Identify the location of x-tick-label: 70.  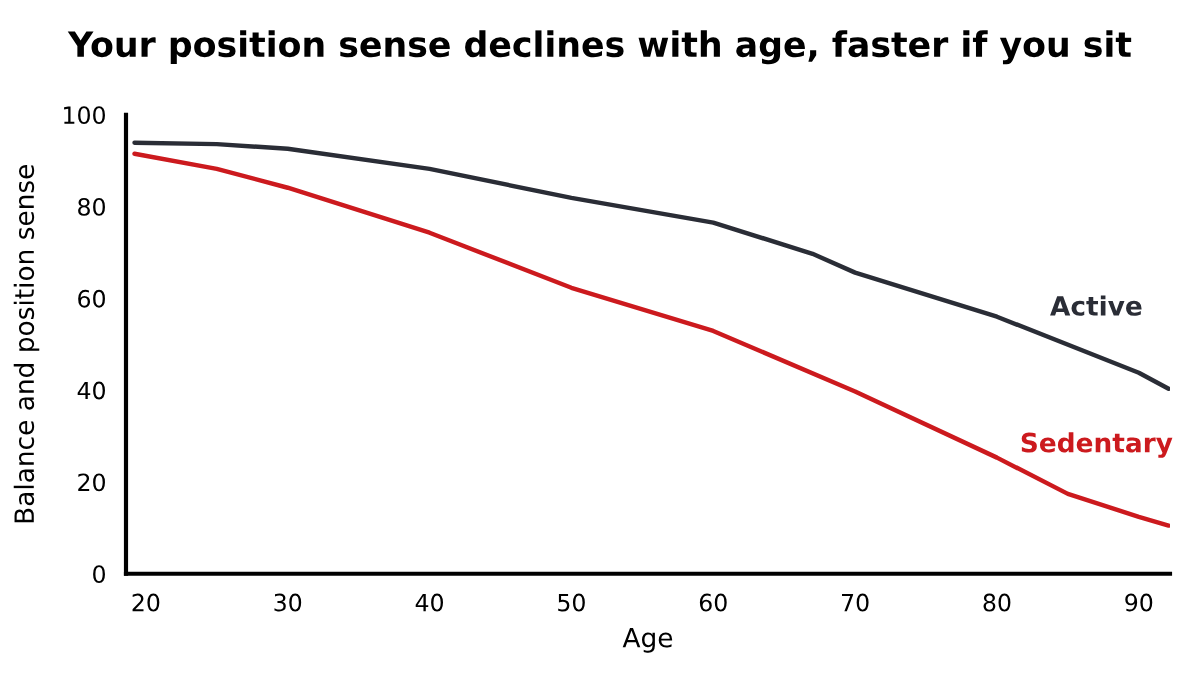
(855, 602).